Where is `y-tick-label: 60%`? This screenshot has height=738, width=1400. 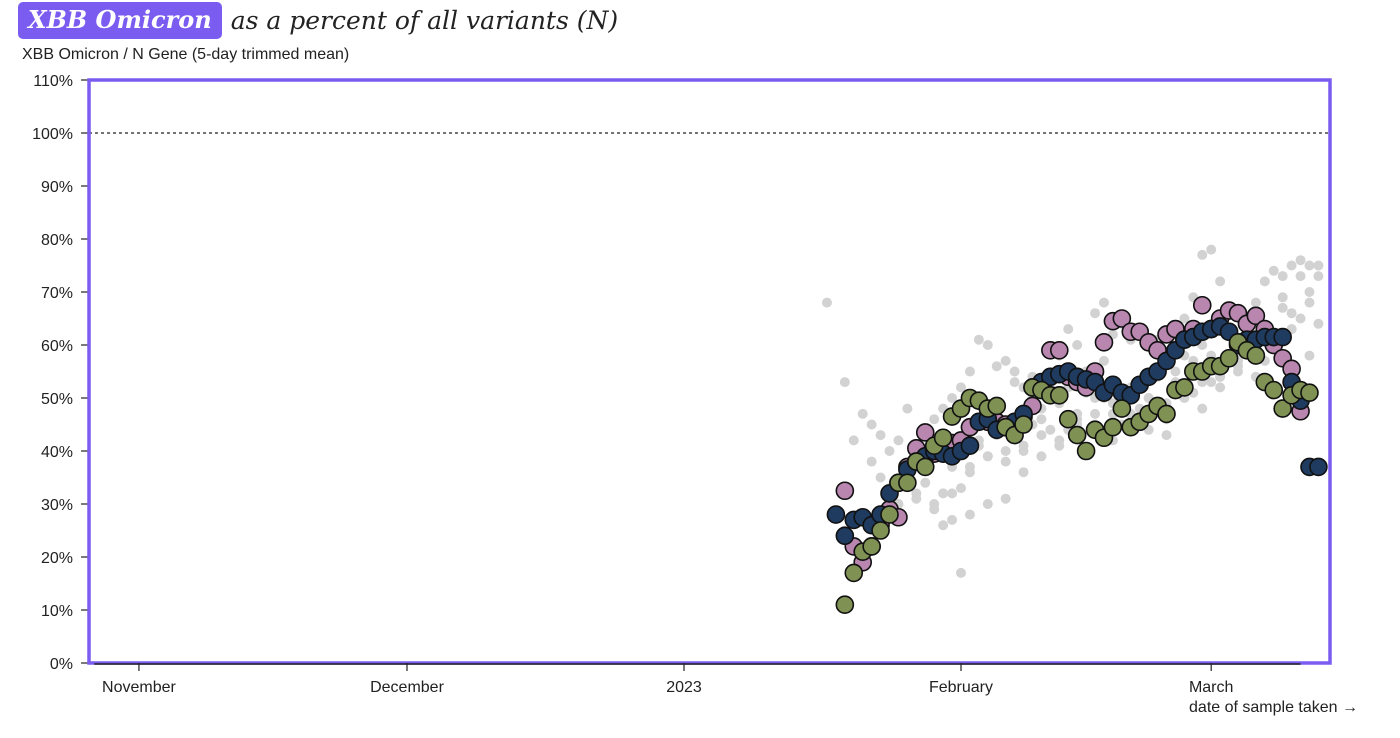
y-tick-label: 60% is located at coordinates (57, 346).